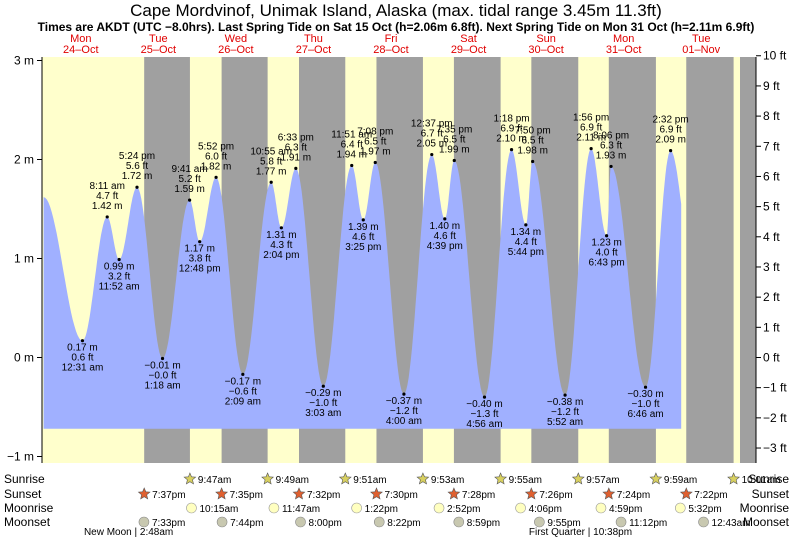 This screenshot has height=539, width=793. I want to click on night-band, so click(710, 260).